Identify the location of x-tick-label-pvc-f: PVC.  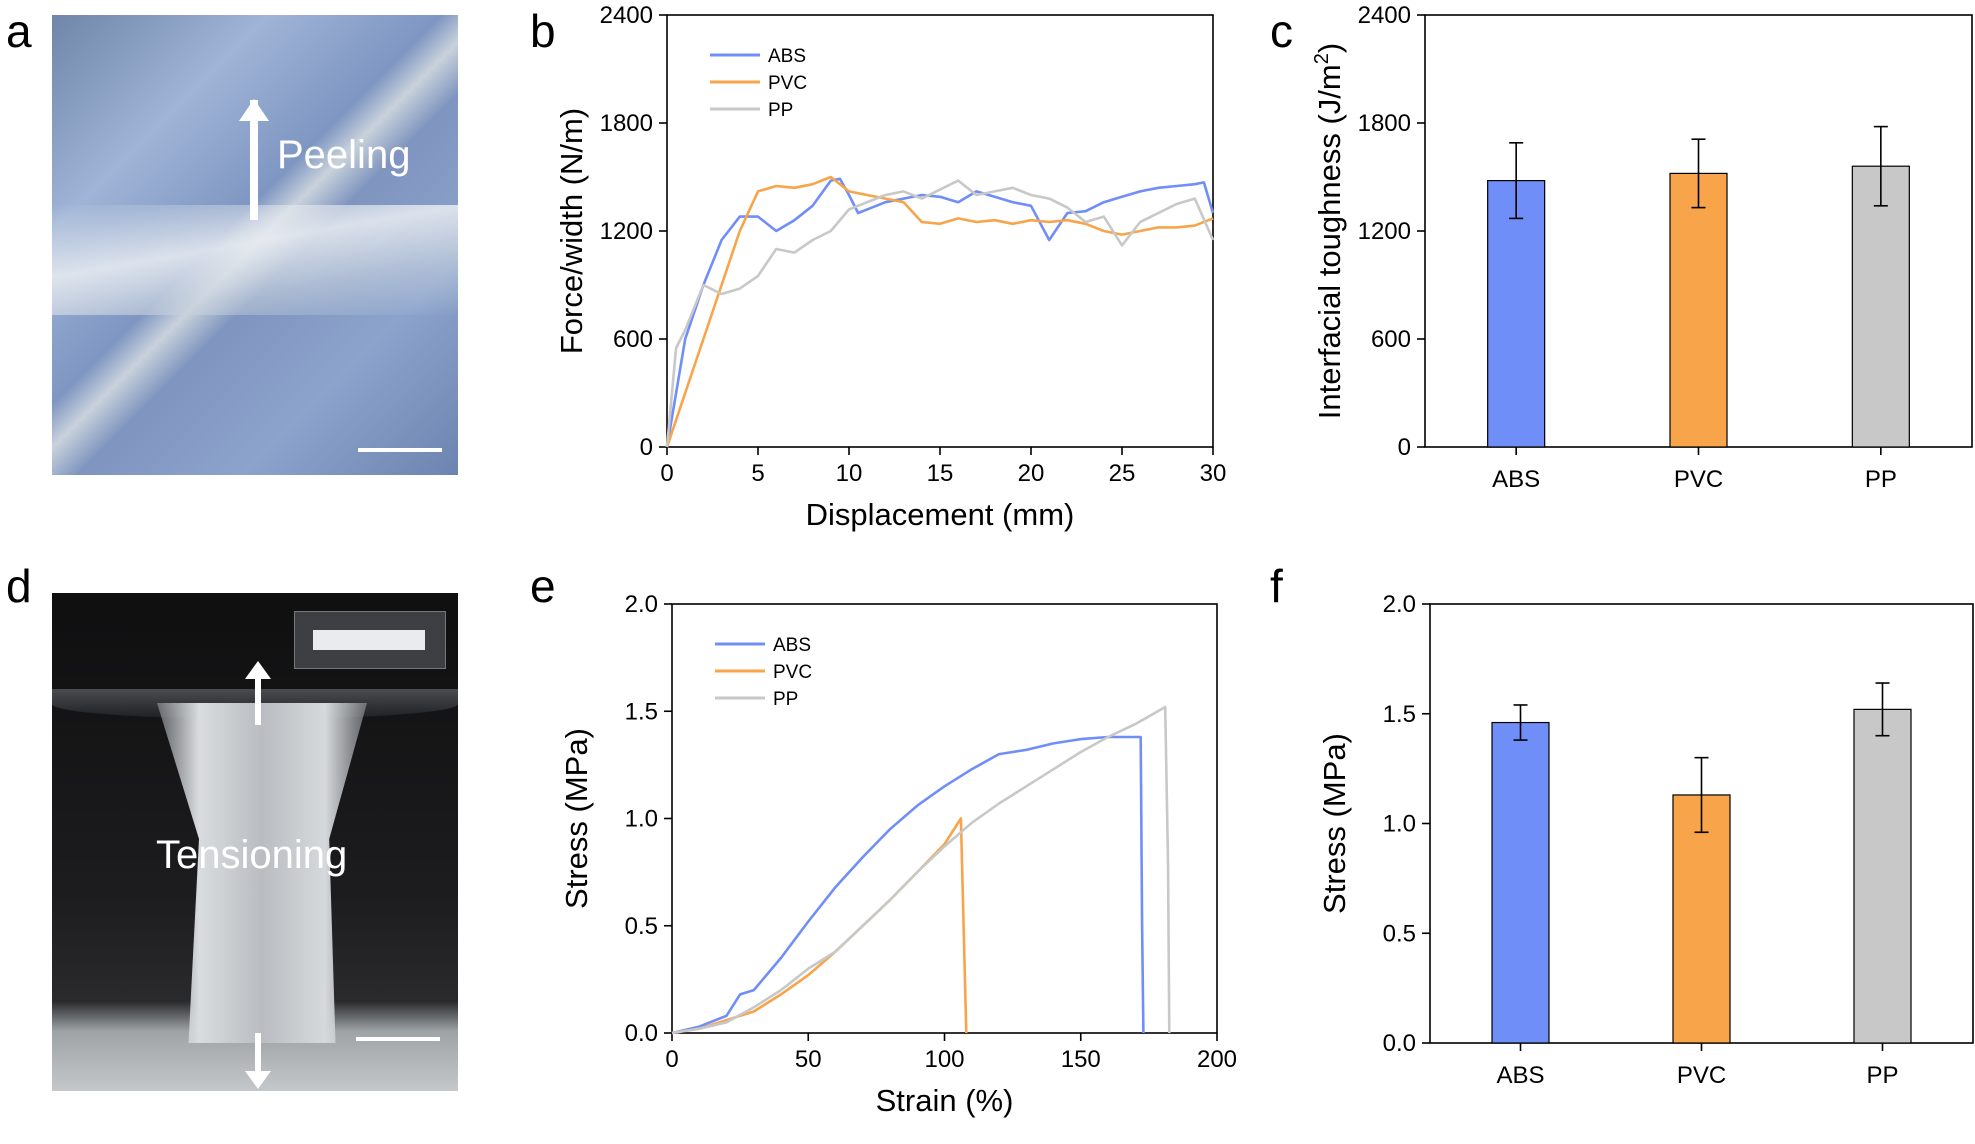
(1701, 1075).